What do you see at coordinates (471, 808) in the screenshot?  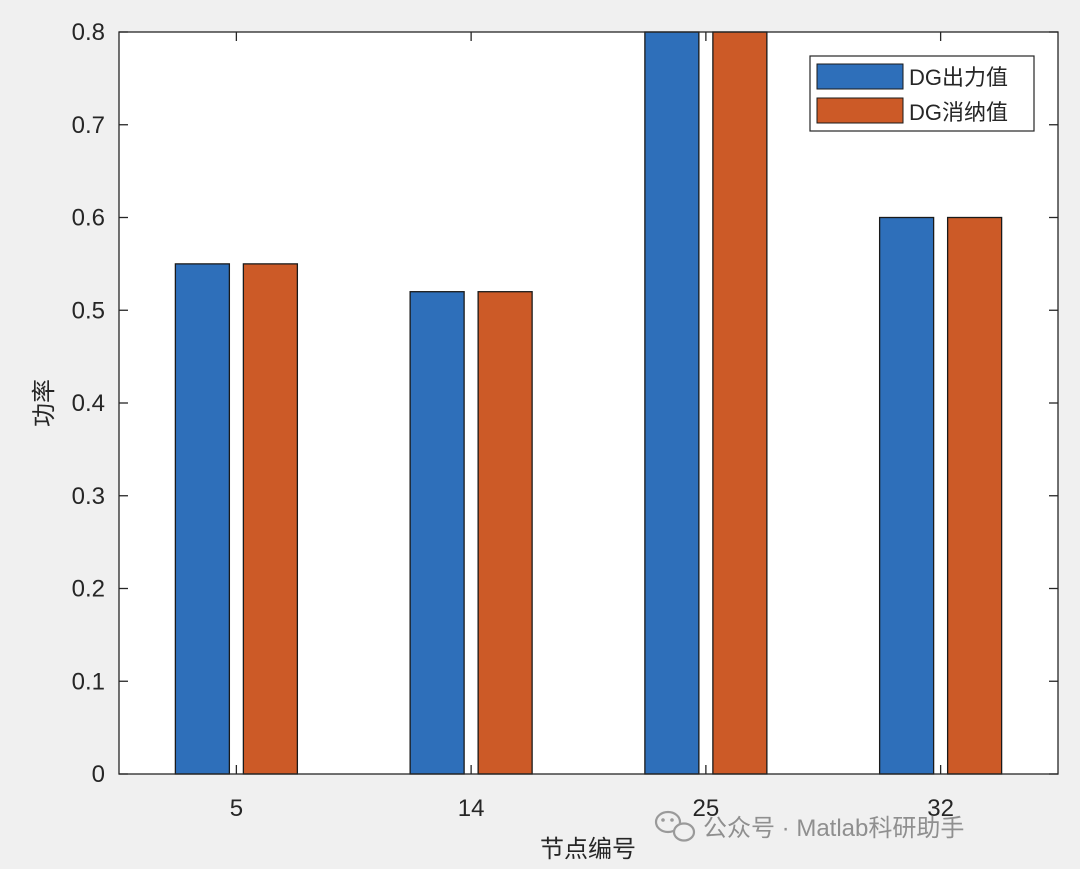 I see `x-tick-label: 14` at bounding box center [471, 808].